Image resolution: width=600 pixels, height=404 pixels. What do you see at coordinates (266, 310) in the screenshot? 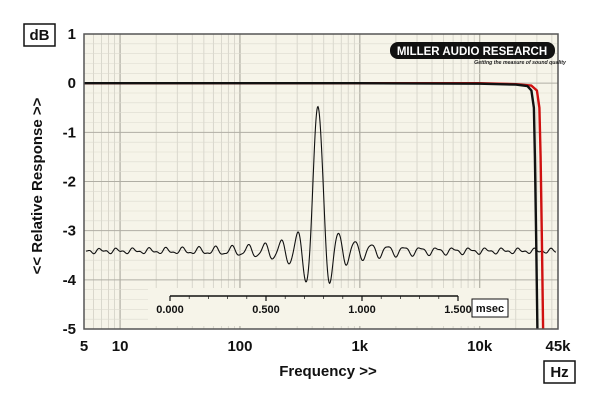
I see `inset-tick-label: 0.500` at bounding box center [266, 310].